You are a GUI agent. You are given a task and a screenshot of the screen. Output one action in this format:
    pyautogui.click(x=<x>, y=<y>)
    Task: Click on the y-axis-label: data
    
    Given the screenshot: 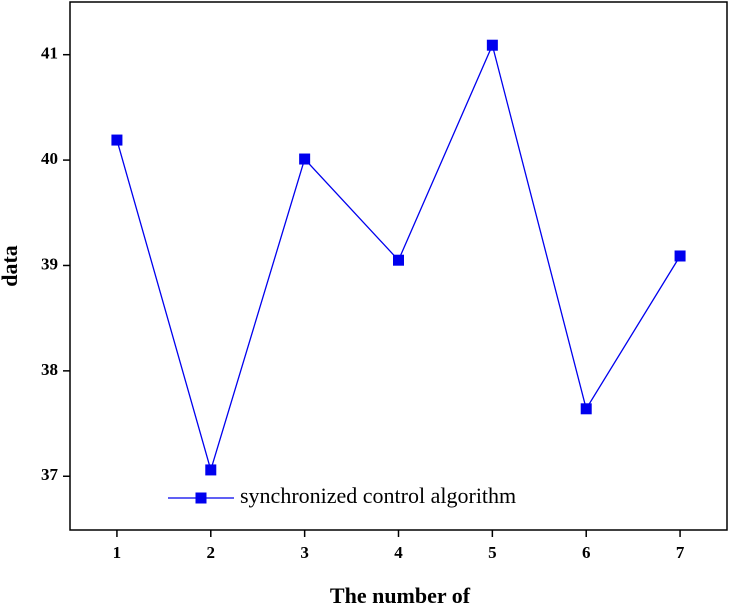 What is the action you would take?
    pyautogui.click(x=11, y=266)
    